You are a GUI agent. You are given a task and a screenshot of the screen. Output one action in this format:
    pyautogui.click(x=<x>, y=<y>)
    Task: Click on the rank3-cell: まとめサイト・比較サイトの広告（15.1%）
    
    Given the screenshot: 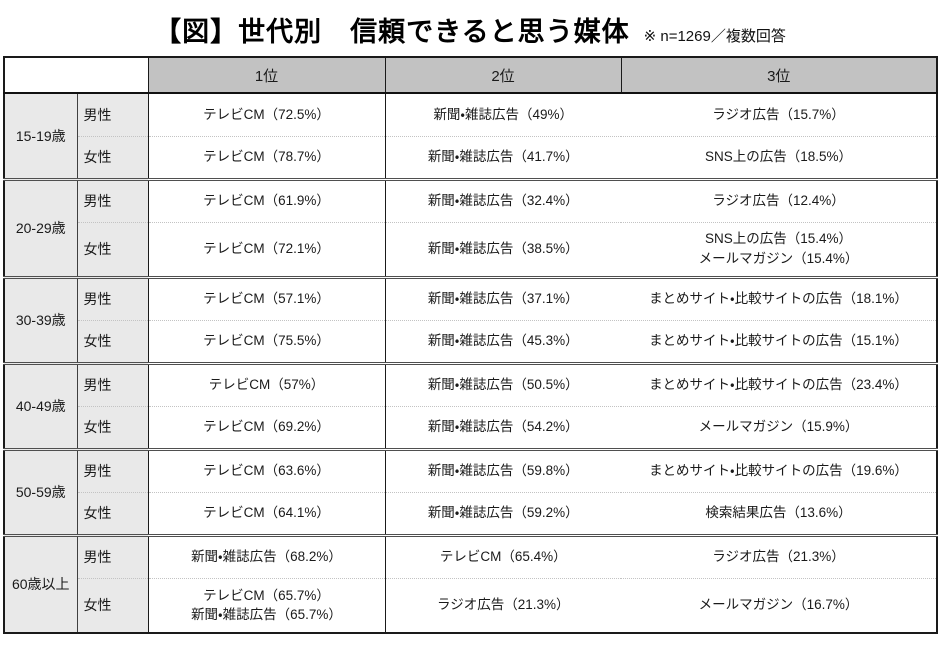 What is the action you would take?
    pyautogui.click(x=779, y=341)
    